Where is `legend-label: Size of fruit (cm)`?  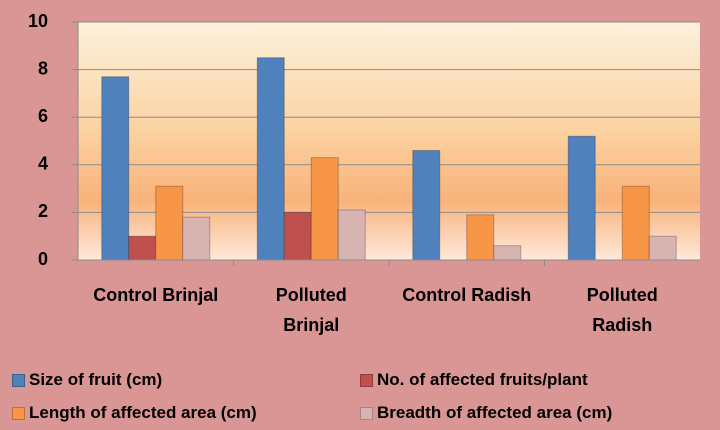
legend-label: Size of fruit (cm) is located at coordinates (96, 379).